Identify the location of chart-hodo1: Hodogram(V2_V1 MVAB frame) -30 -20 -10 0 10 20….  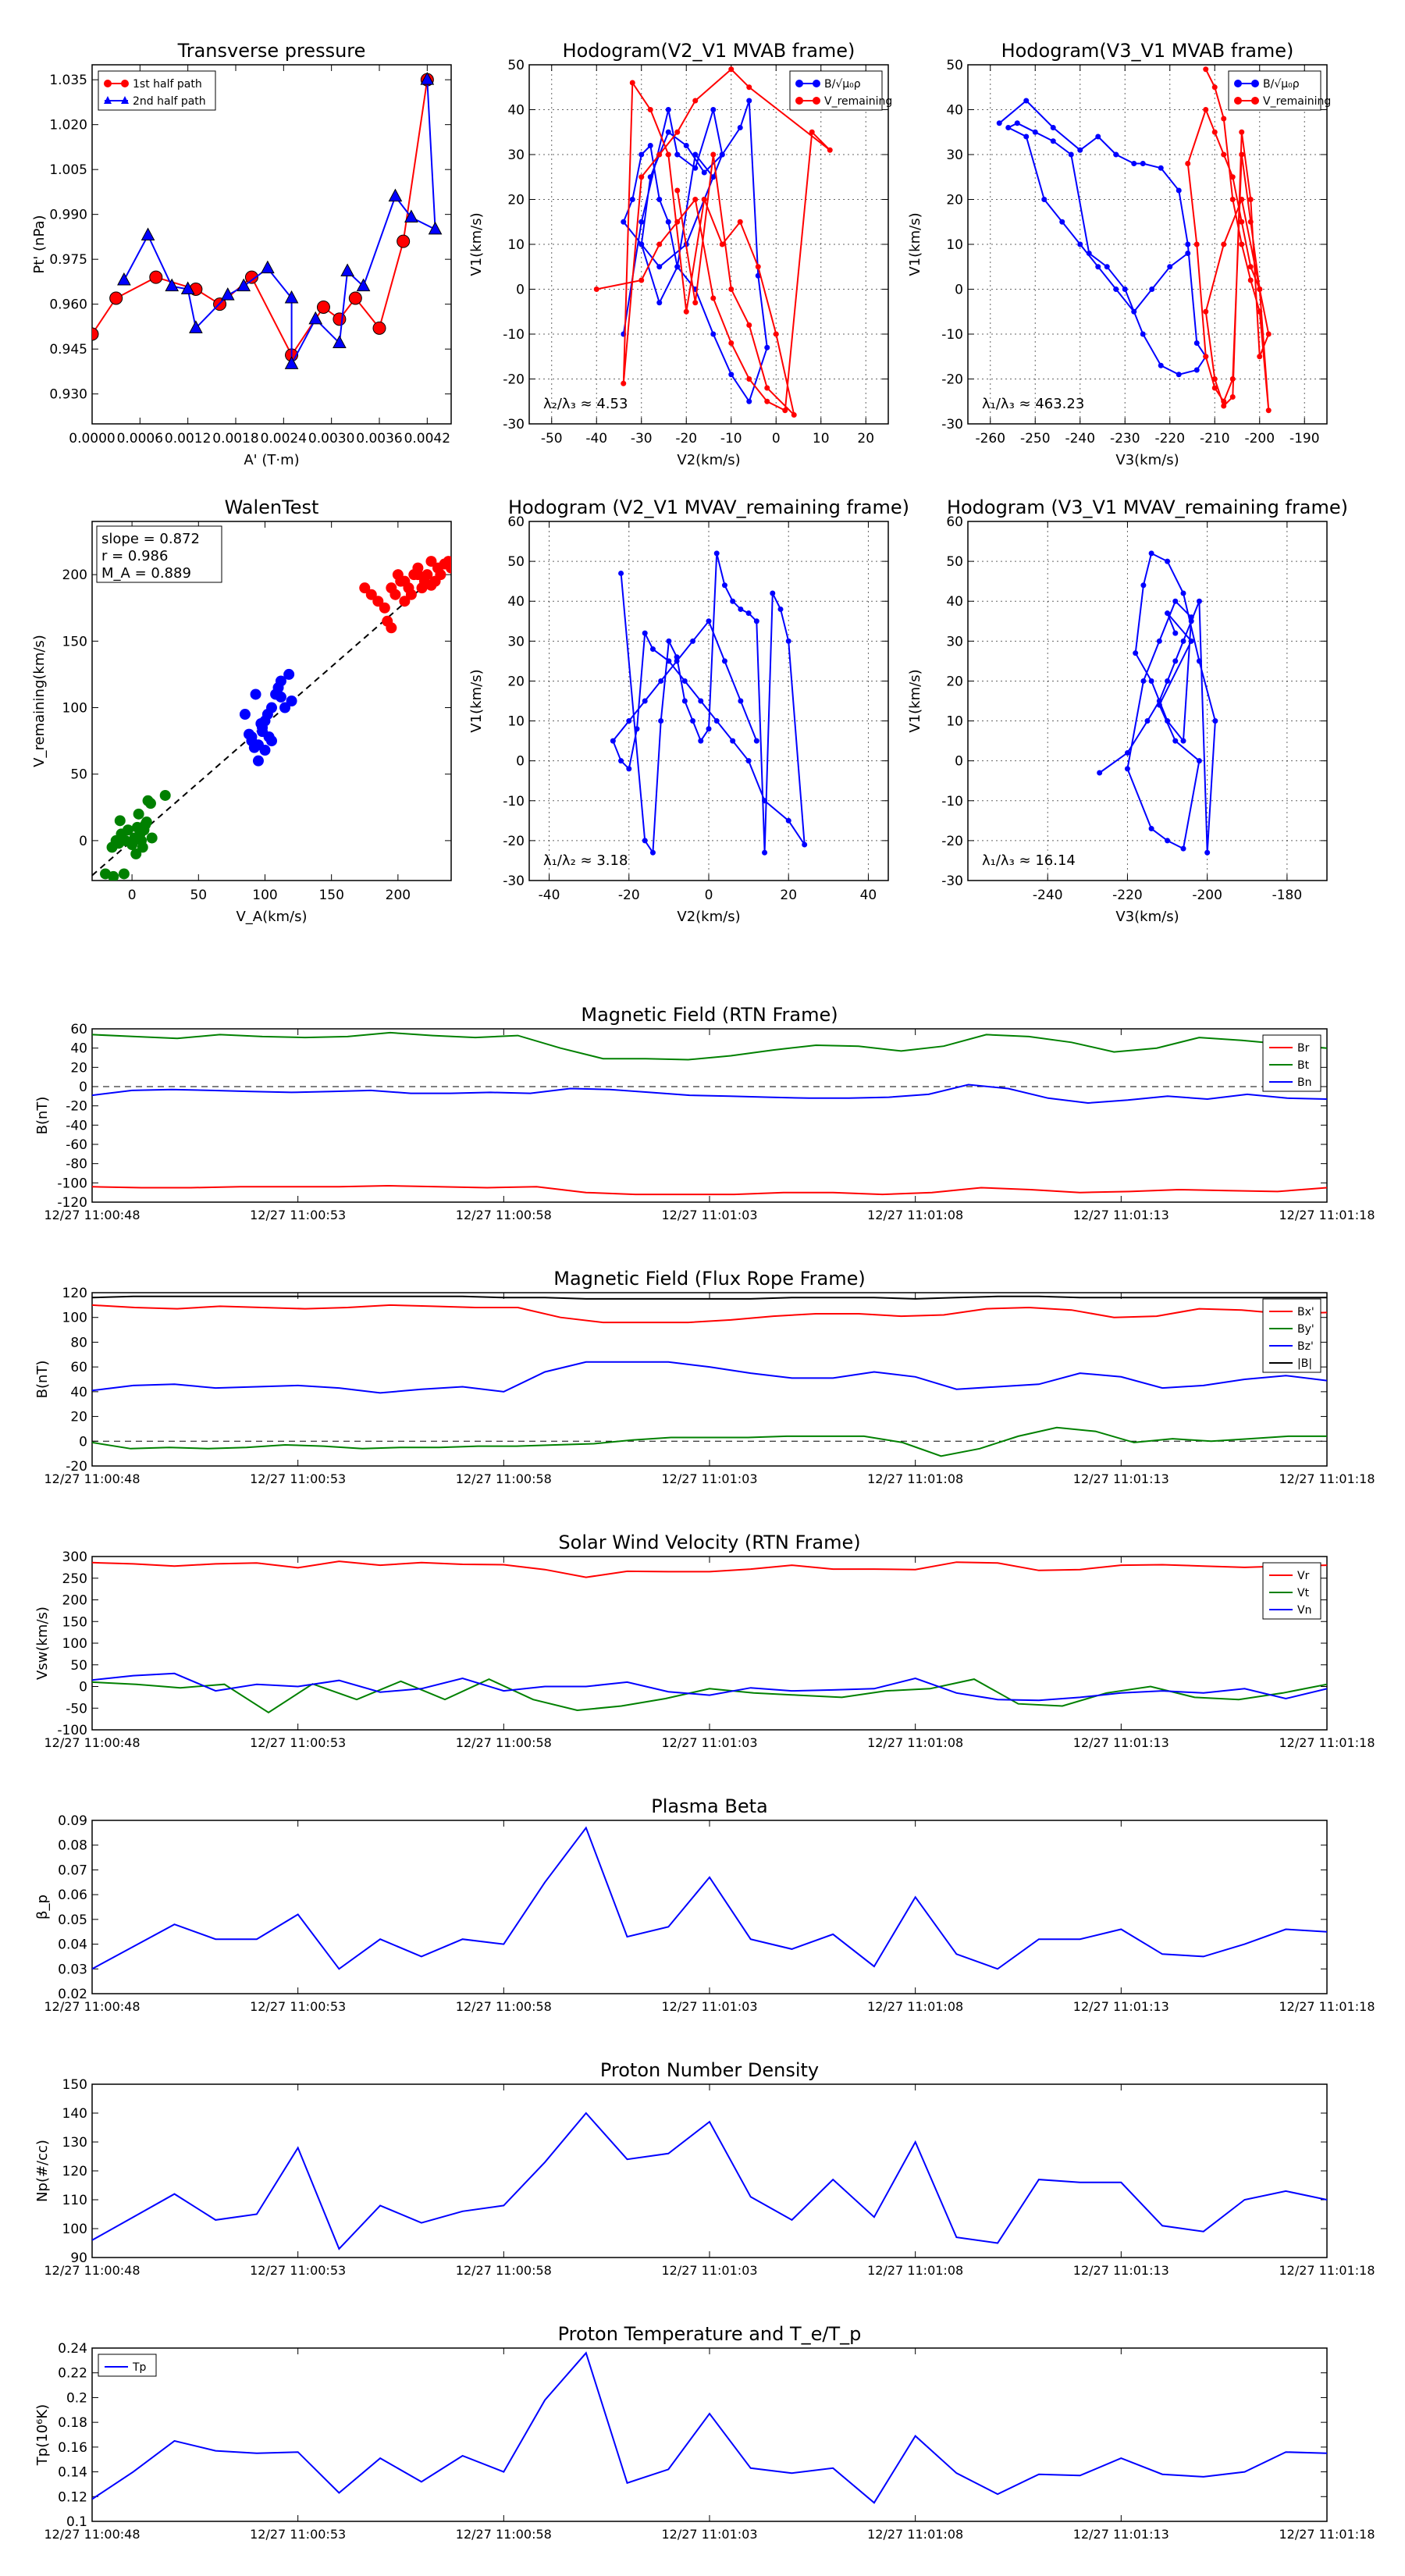
(680, 254).